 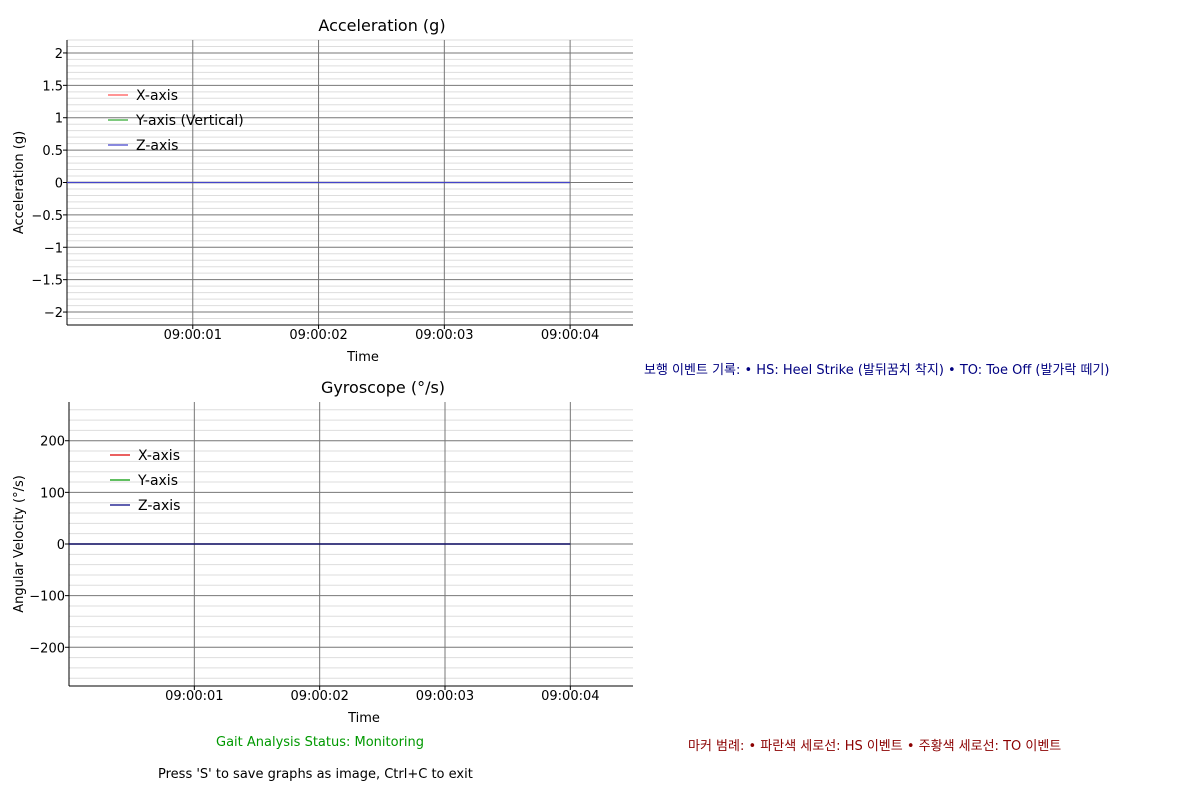 I want to click on legend: X-axis Y-axis (Vertical) Z-axis, so click(x=176, y=121).